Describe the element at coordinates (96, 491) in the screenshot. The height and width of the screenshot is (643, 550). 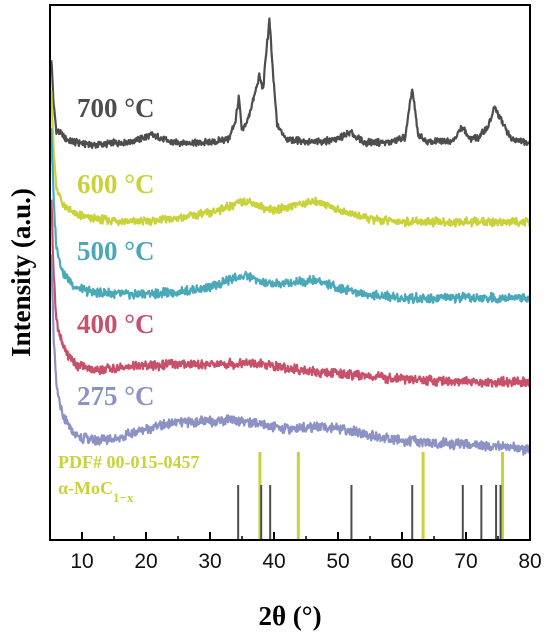
I see `ref-label-phase: α-MoC1−x` at that location.